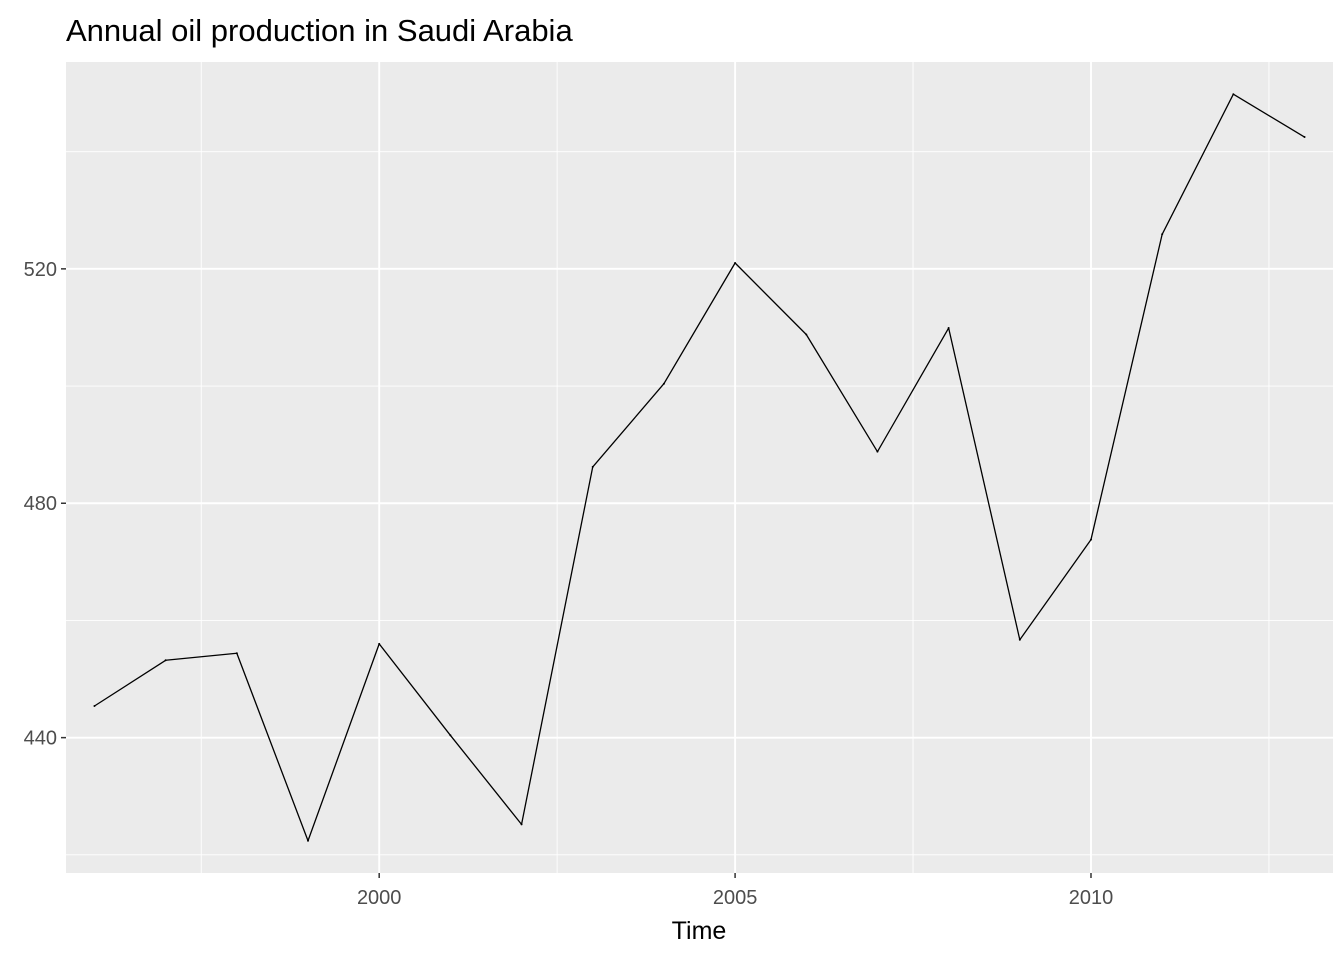 Image resolution: width=1344 pixels, height=960 pixels. Describe the element at coordinates (1304, 137) in the screenshot. I see `data-point-2013` at that location.